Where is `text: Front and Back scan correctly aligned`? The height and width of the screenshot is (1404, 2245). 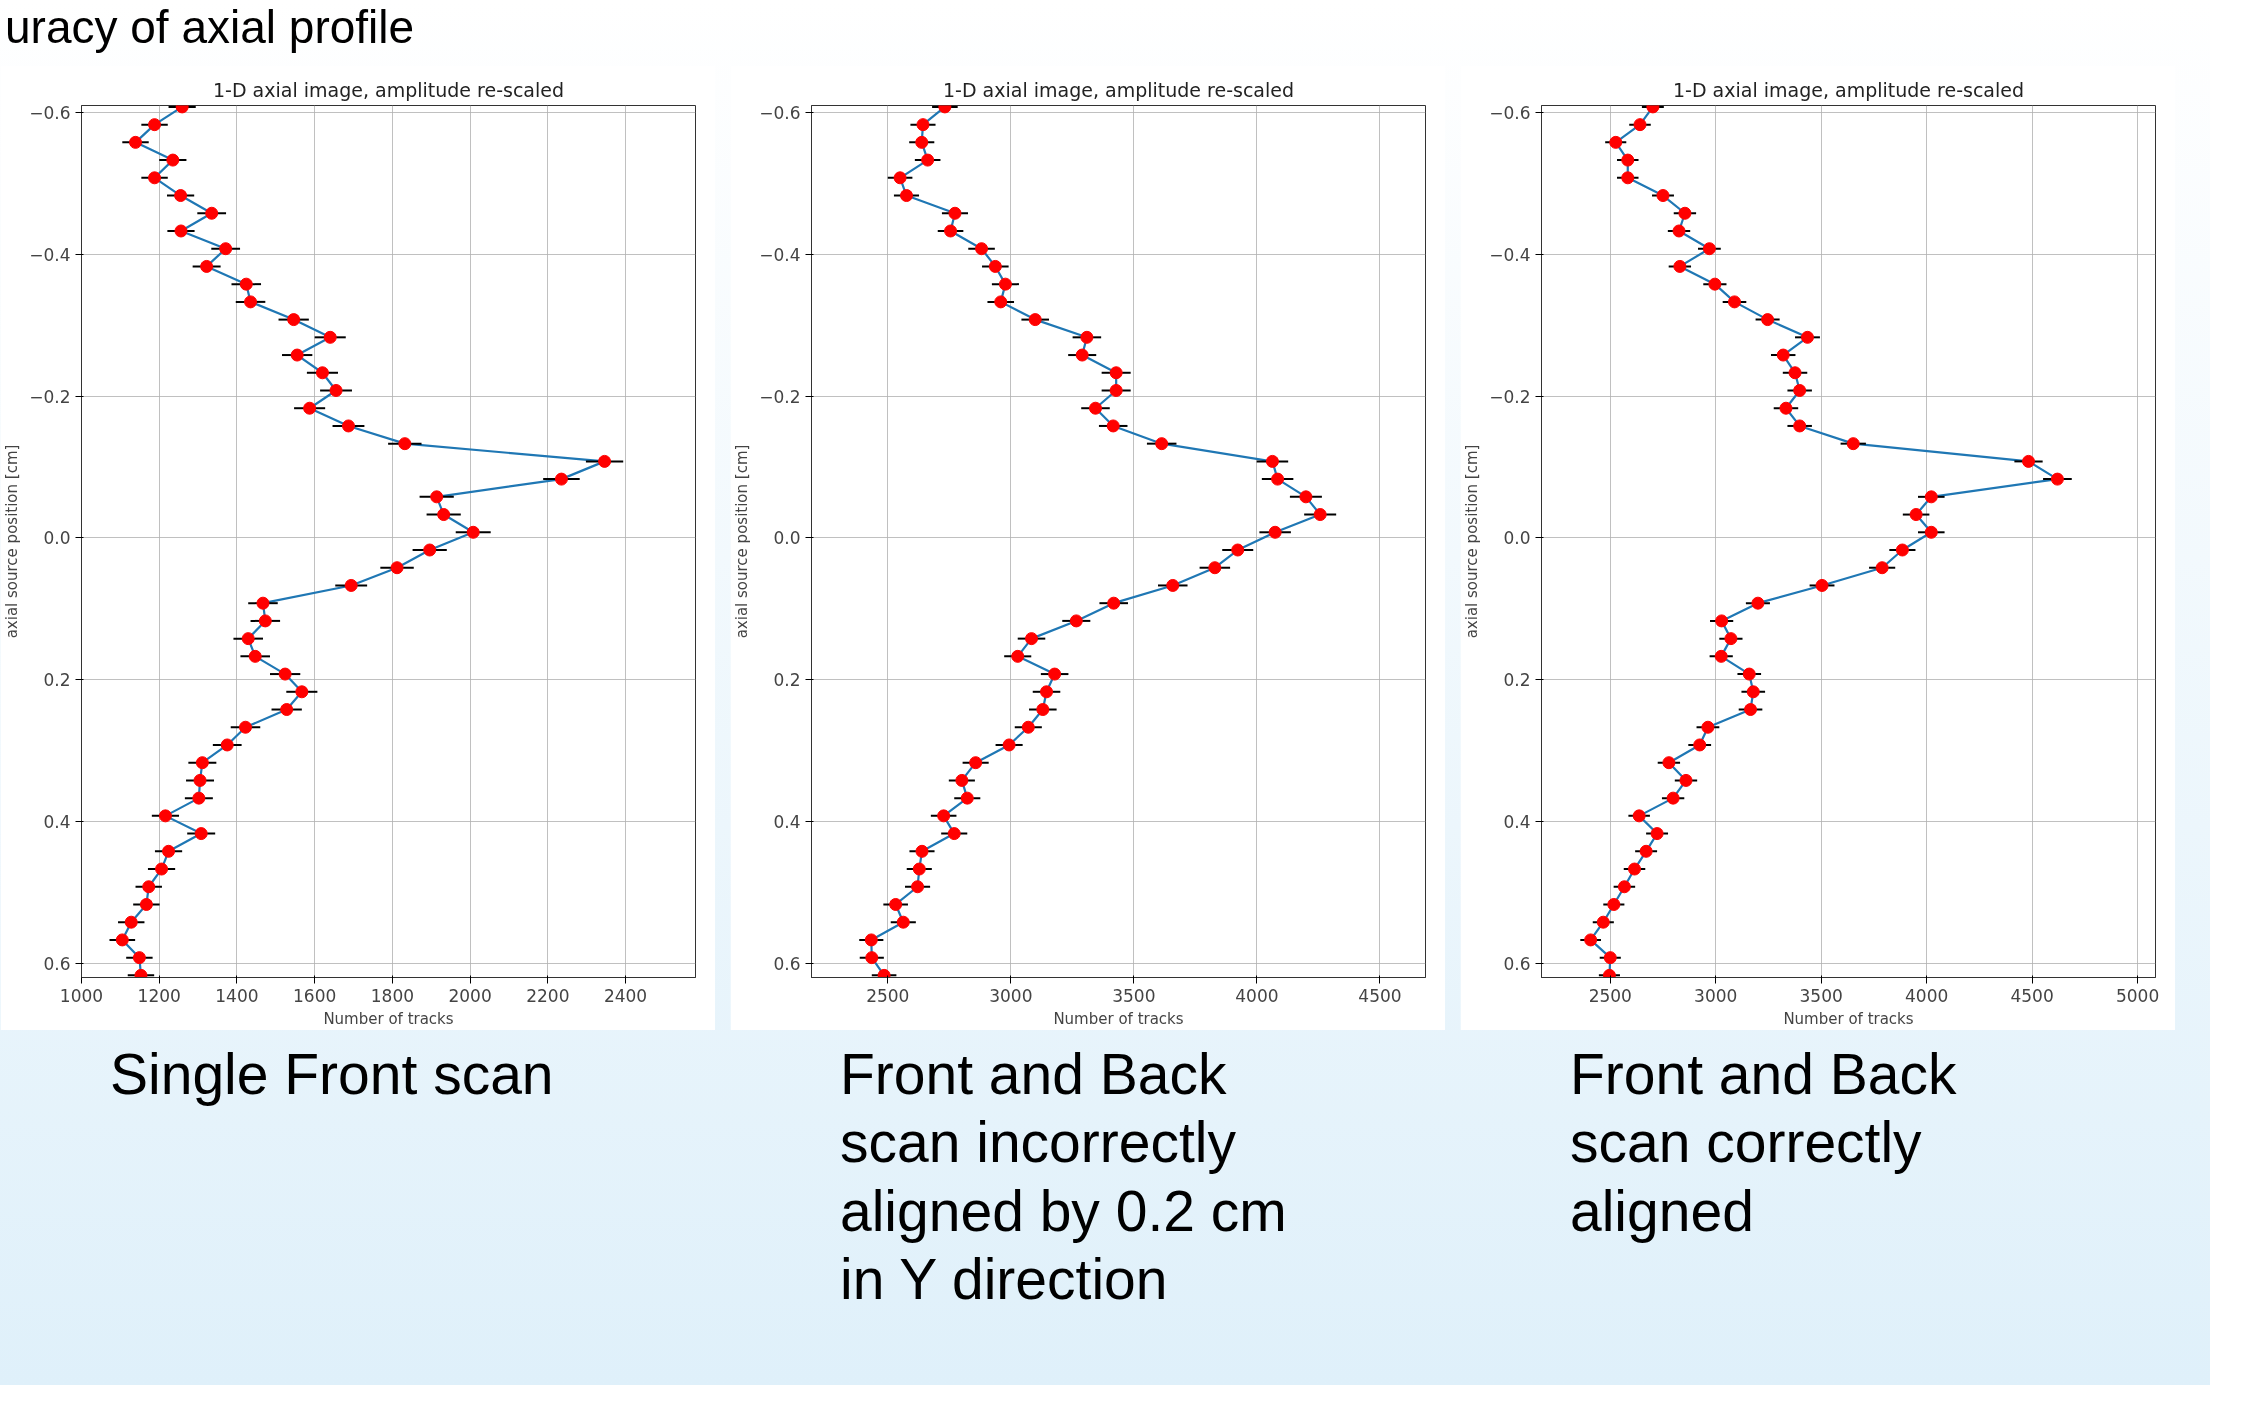 text: Front and Back scan correctly aligned is located at coordinates (1764, 1143).